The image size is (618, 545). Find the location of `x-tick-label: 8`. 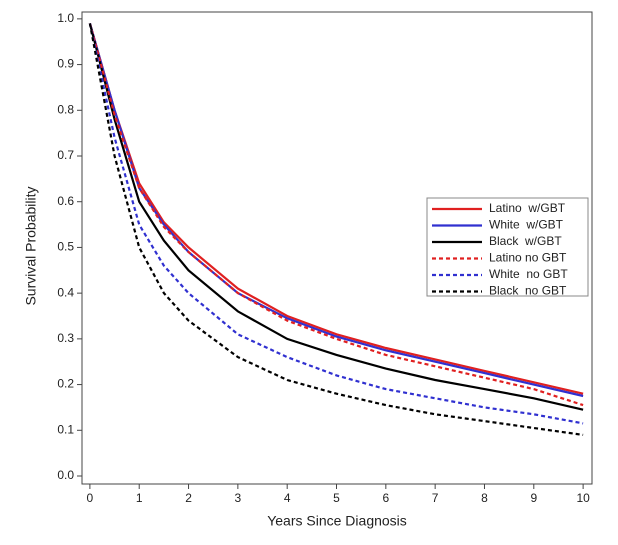

x-tick-label: 8 is located at coordinates (484, 498).